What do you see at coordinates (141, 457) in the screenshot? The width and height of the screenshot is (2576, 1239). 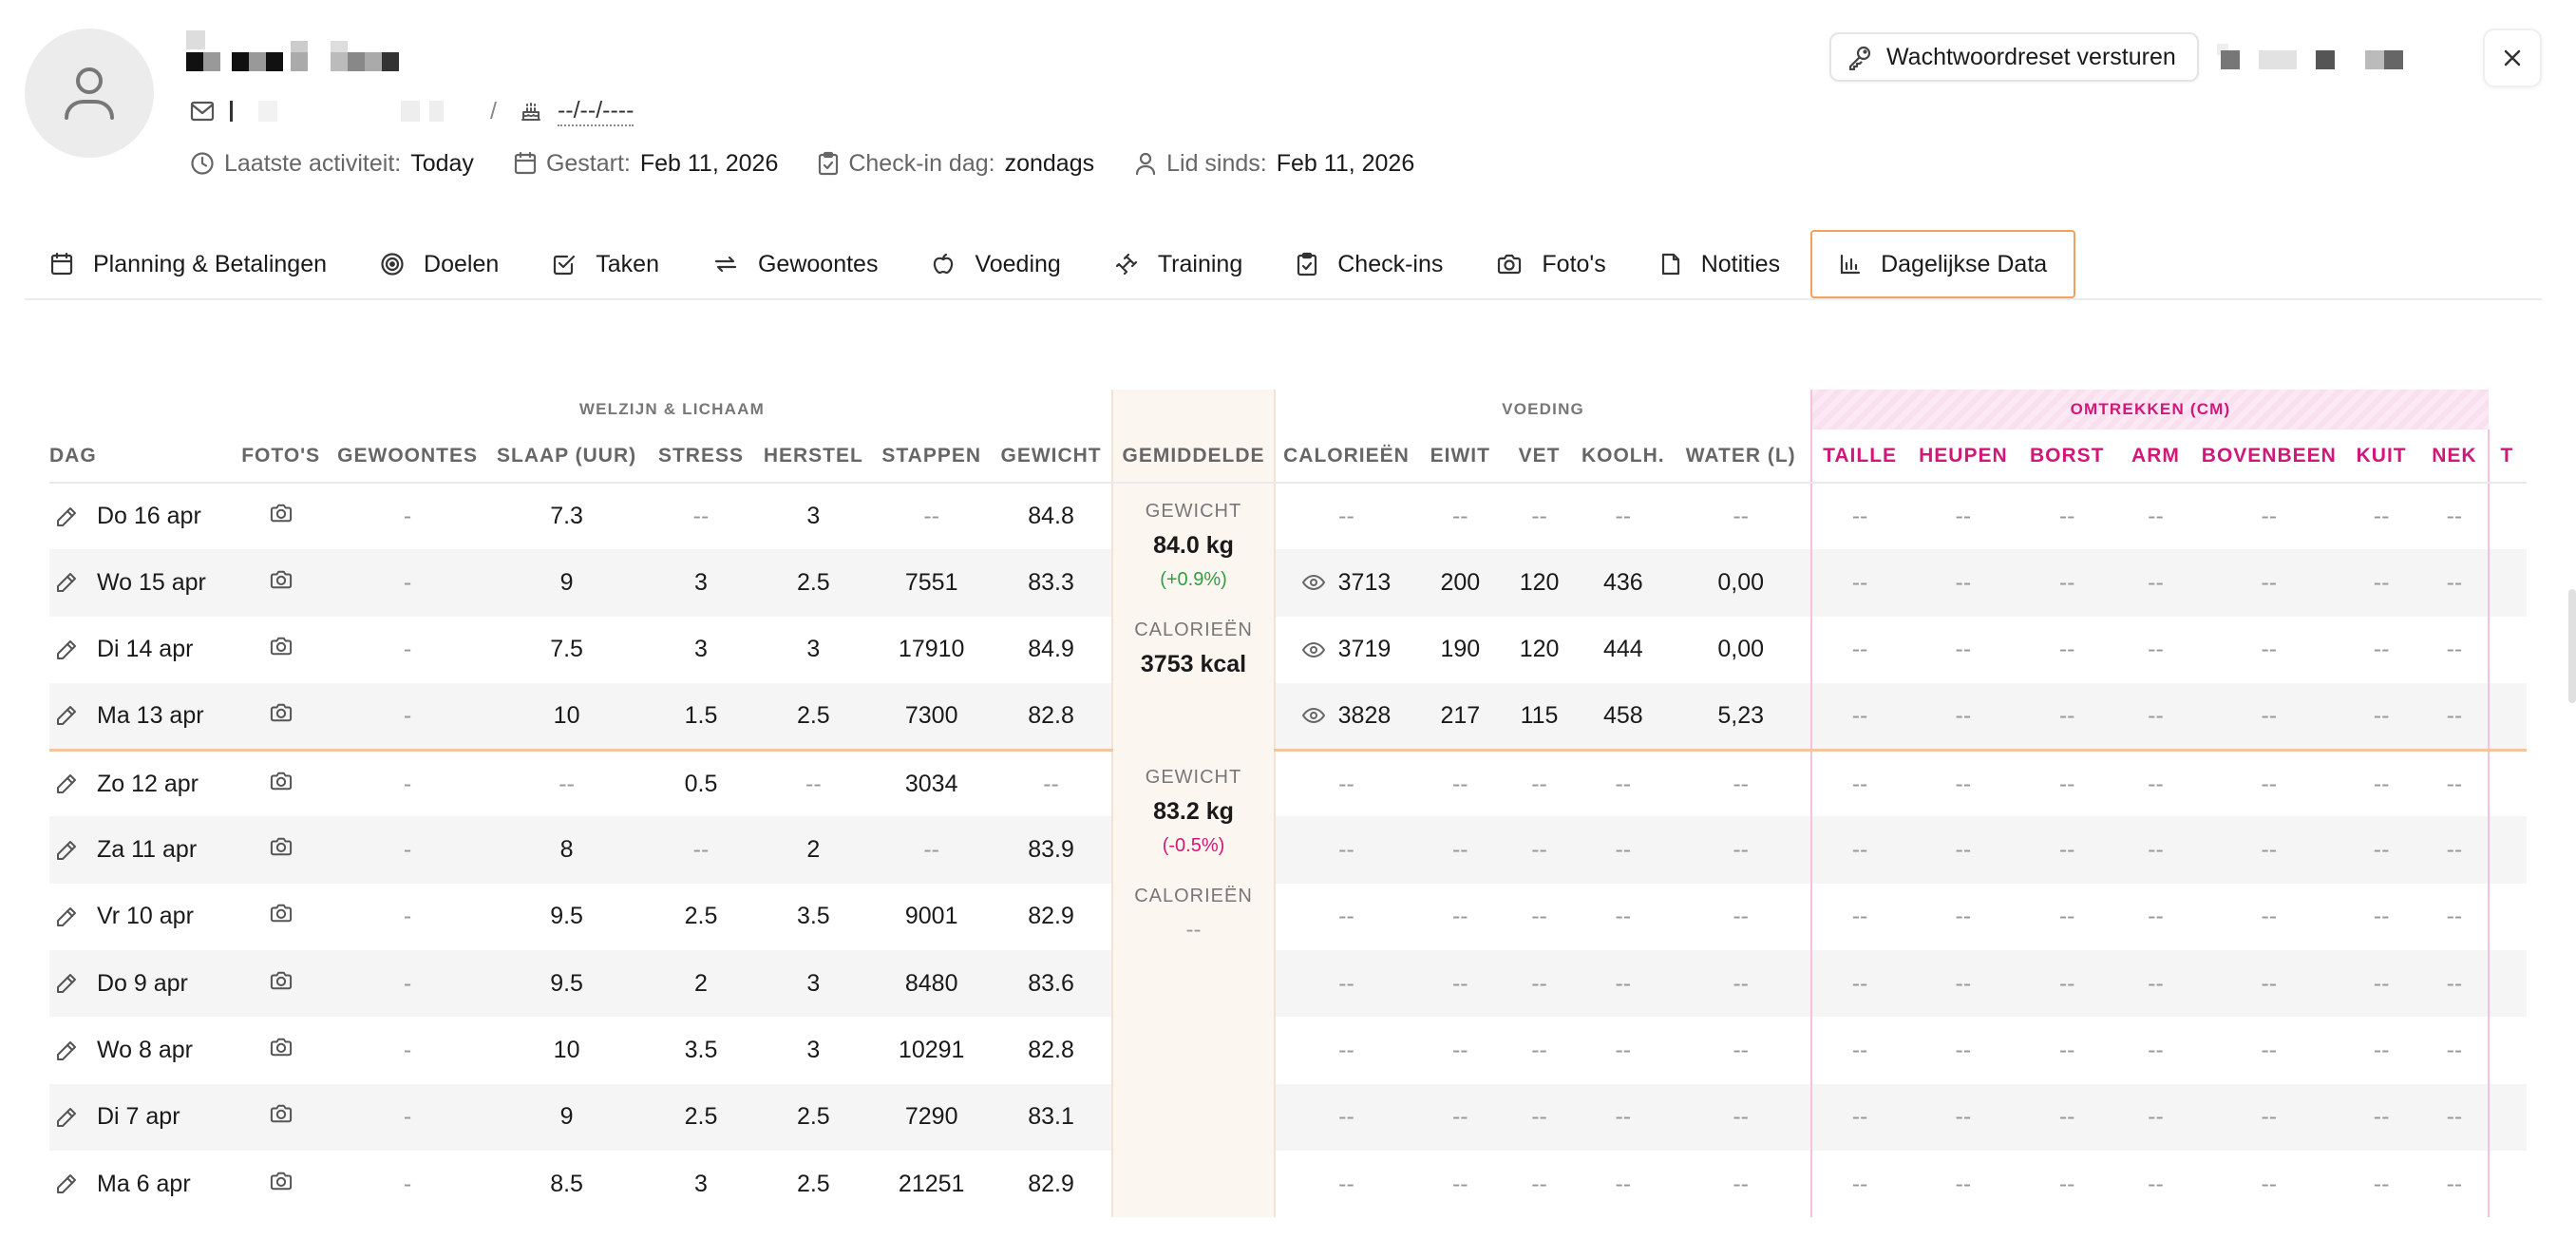 I see `col-dag: DAG` at bounding box center [141, 457].